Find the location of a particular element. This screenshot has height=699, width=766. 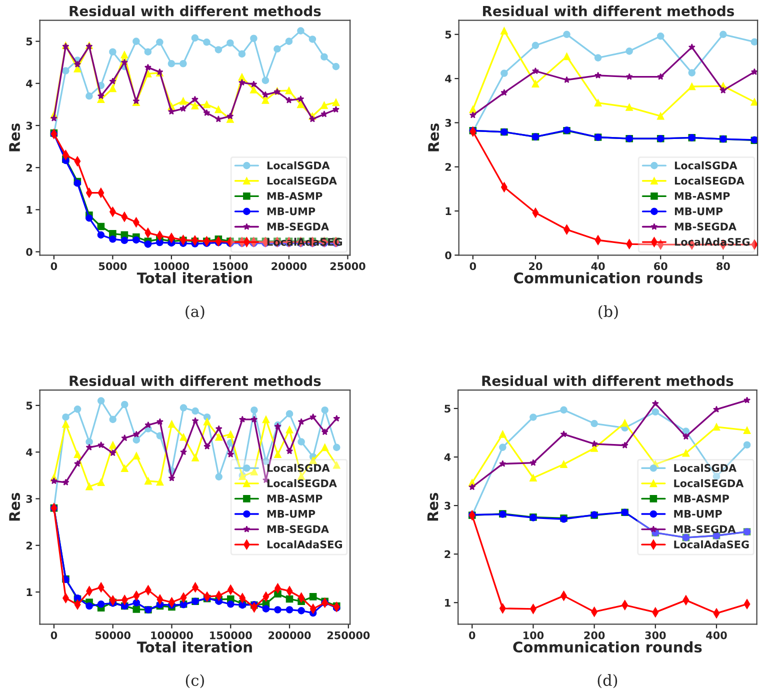

x-tick-label: 10000 is located at coordinates (172, 266).